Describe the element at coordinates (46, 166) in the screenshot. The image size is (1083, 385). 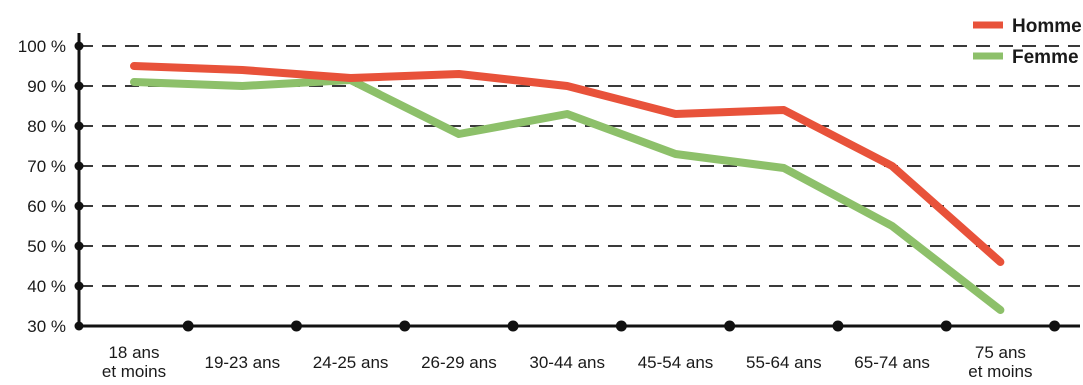
I see `y-tick-label: 70 %` at that location.